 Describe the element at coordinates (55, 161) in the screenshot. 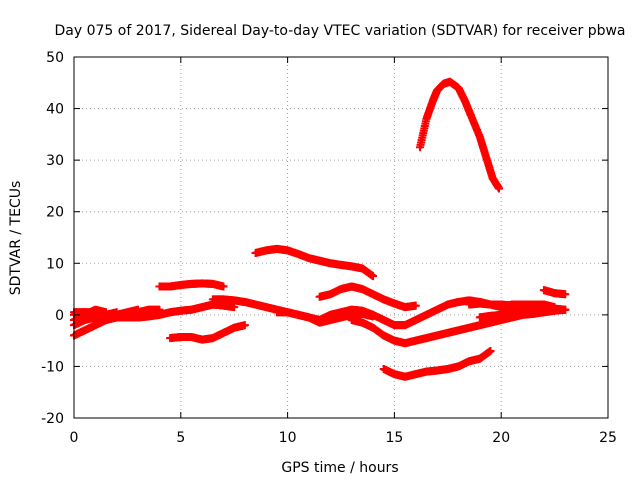

I see `y-tick-label: 30` at that location.